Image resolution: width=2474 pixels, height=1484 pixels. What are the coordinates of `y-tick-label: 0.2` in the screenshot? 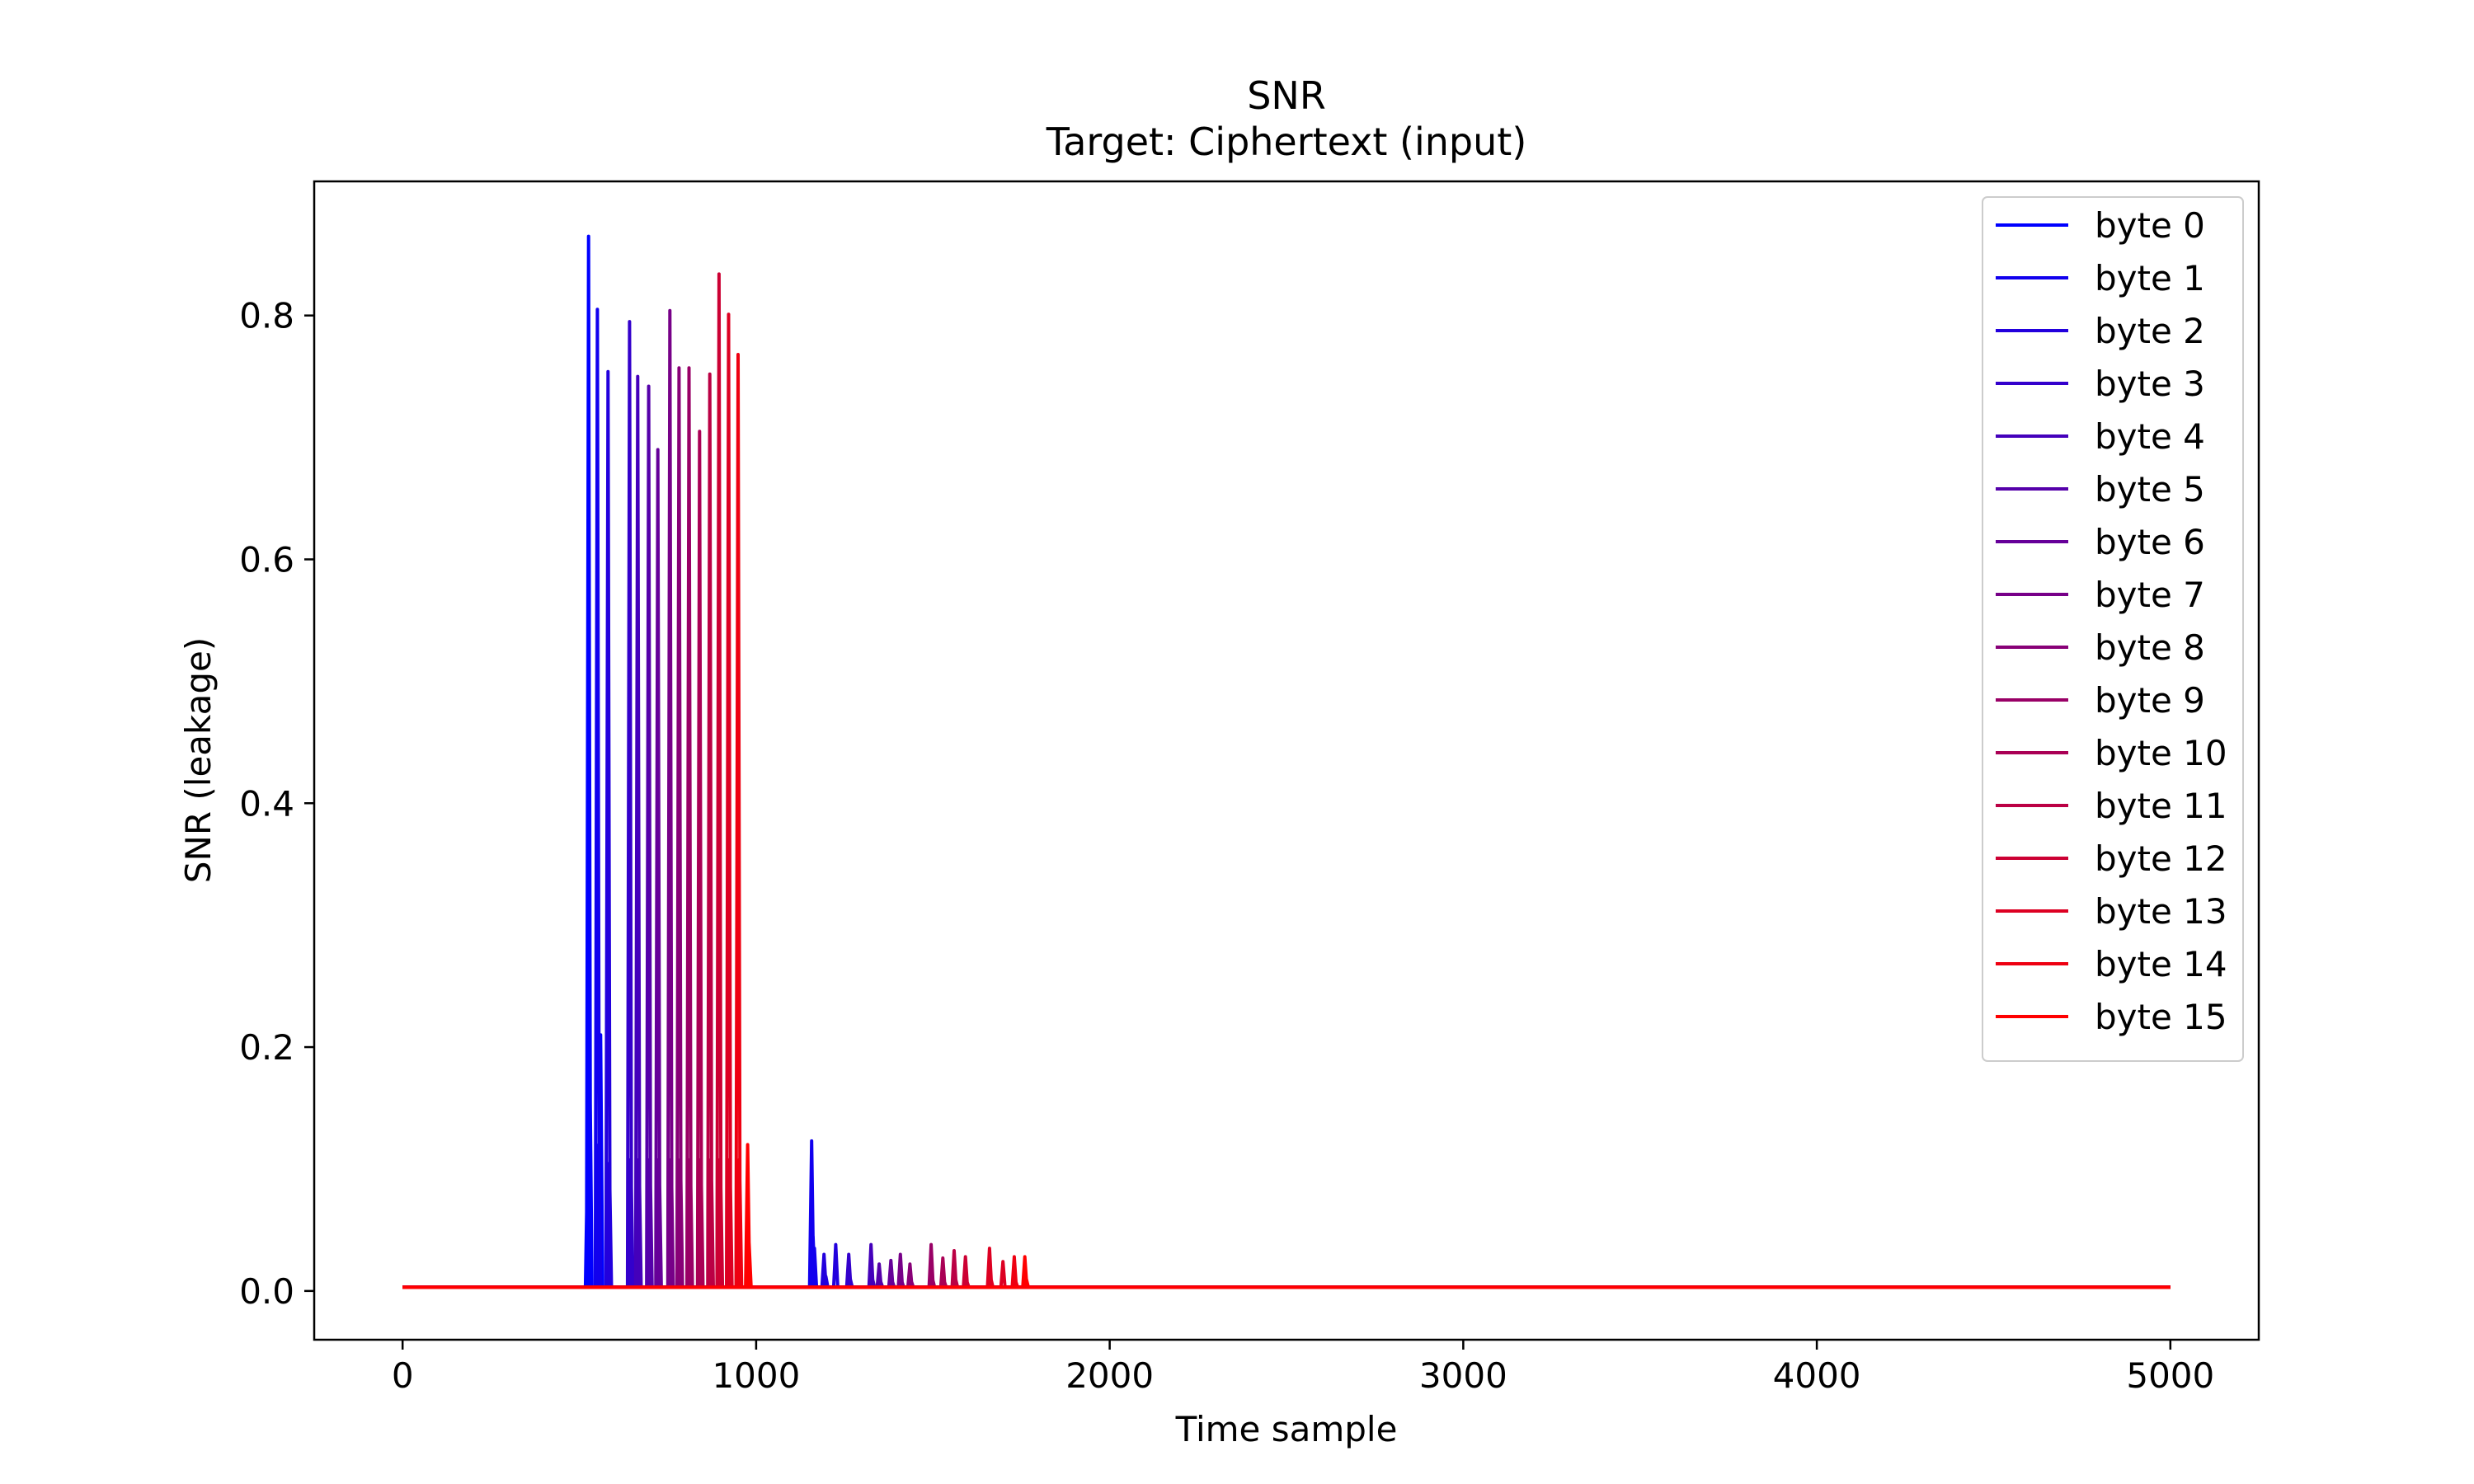 It's located at (266, 1047).